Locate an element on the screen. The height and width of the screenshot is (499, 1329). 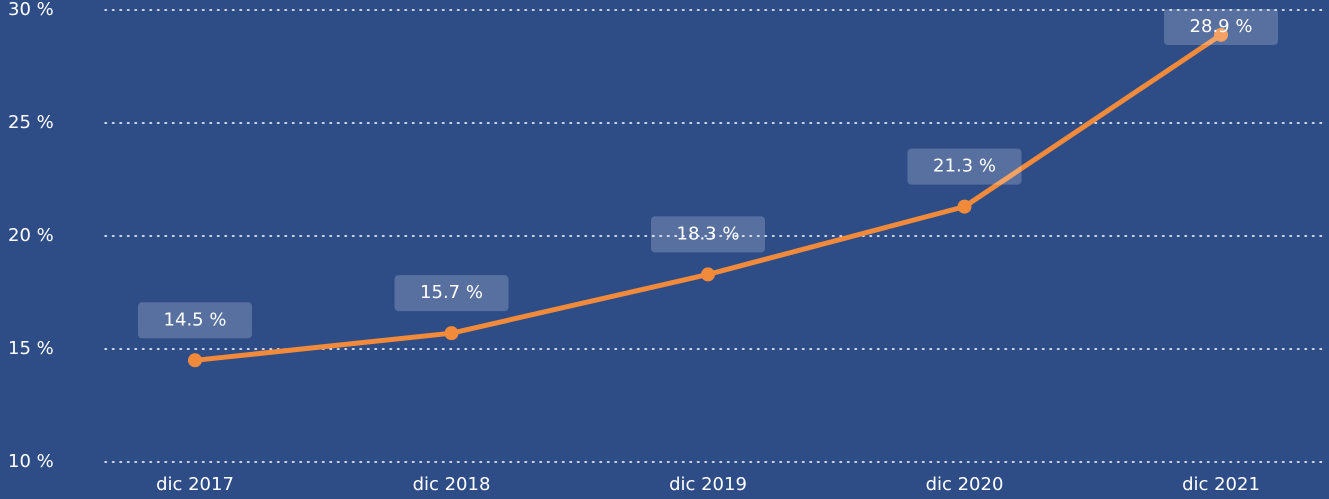
x-tick-label: dic 2018 is located at coordinates (452, 484).